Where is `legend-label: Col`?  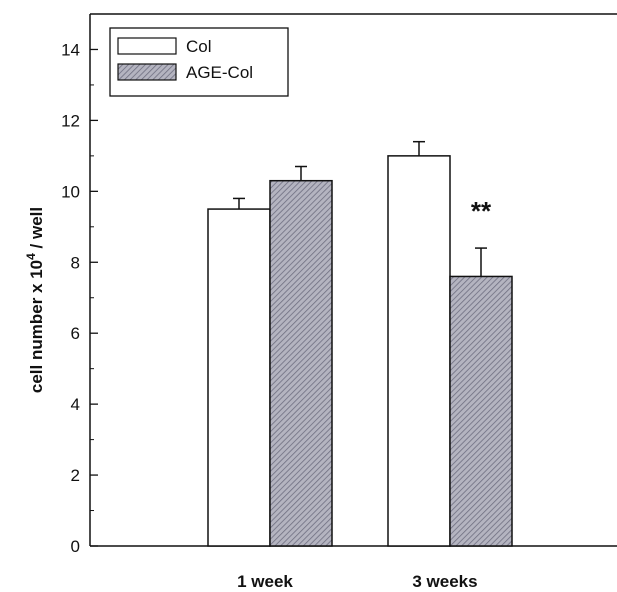
legend-label: Col is located at coordinates (199, 46).